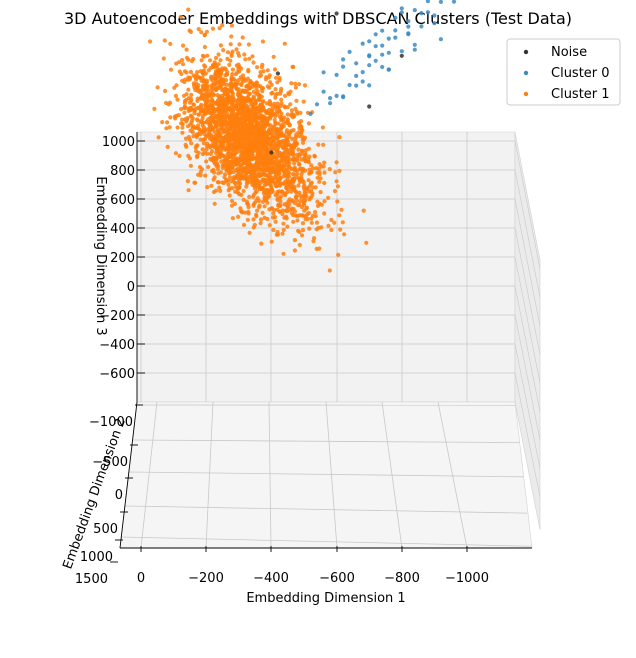 The image size is (636, 658). What do you see at coordinates (337, 578) in the screenshot?
I see `x-tick-label: −600` at bounding box center [337, 578].